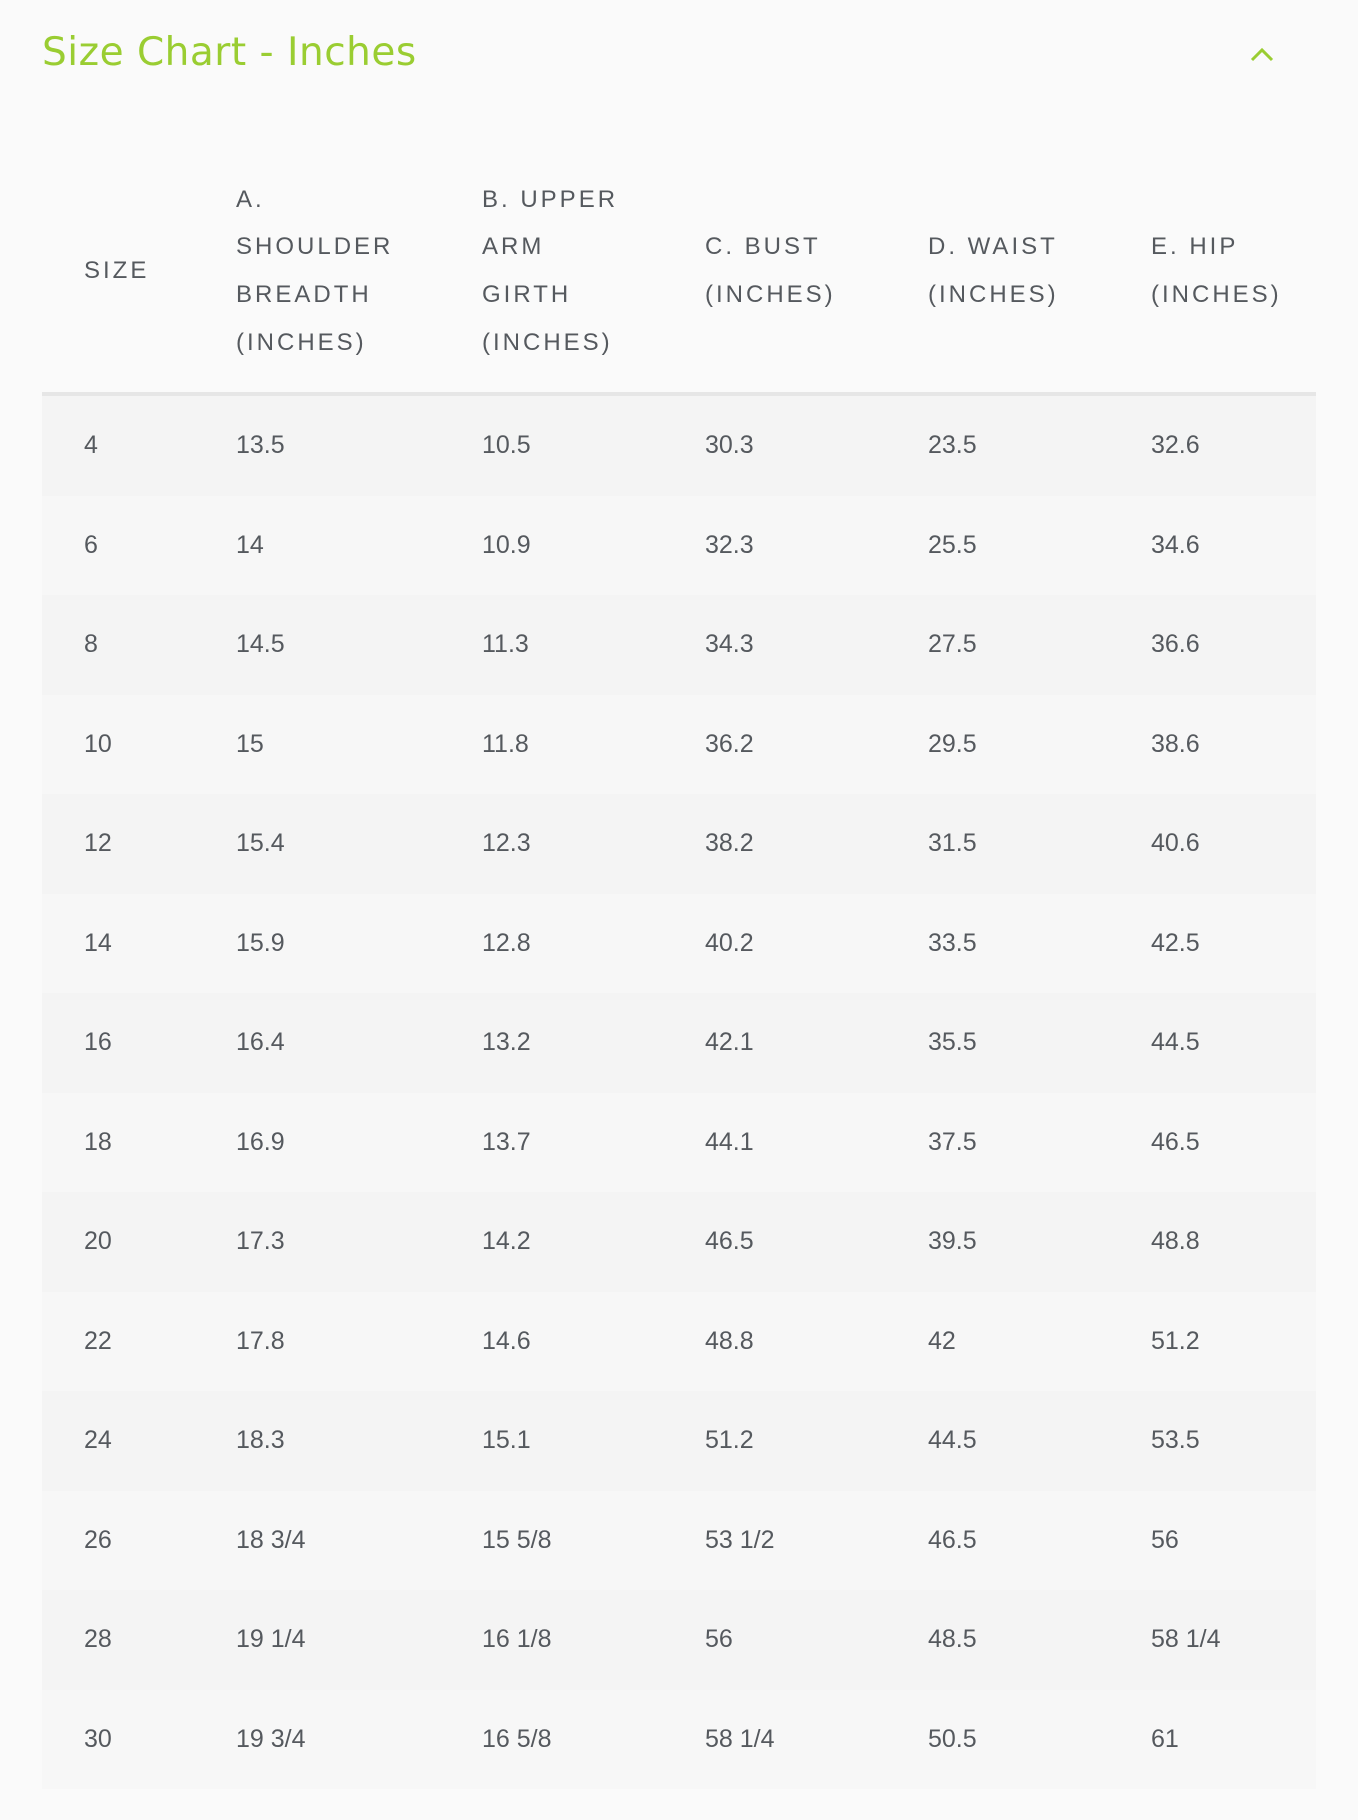 The width and height of the screenshot is (1358, 1820). I want to click on cell-shoulder: 16.9, so click(260, 1141).